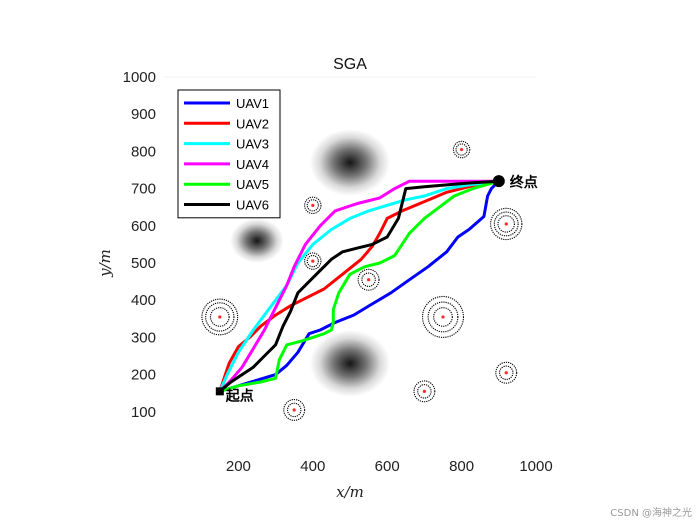  Describe the element at coordinates (535, 466) in the screenshot. I see `x-tick-label: 1000` at that location.